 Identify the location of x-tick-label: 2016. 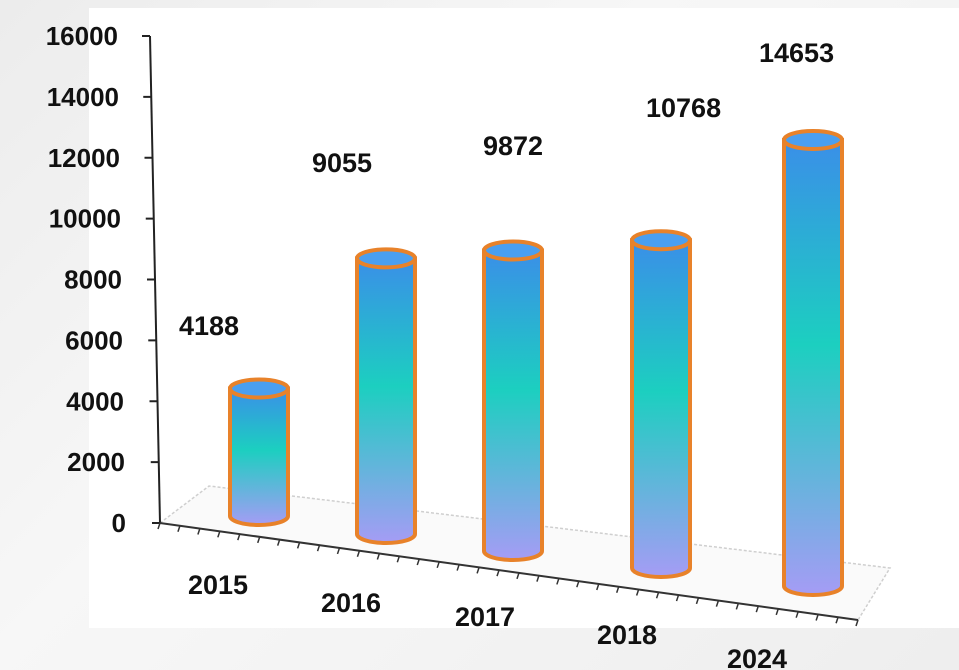
(351, 603).